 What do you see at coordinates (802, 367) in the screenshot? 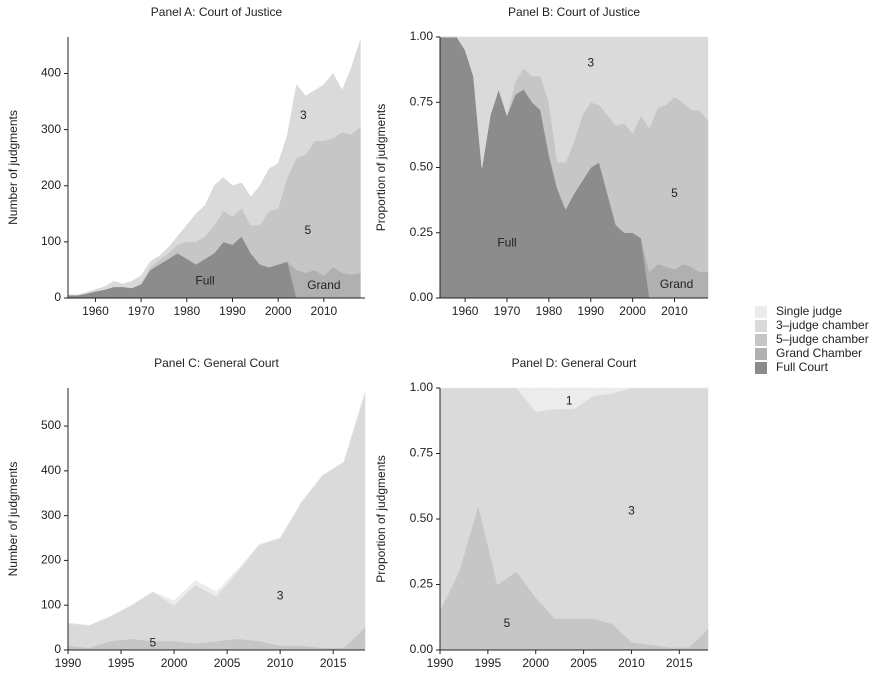
I see `legend-label: Full Court` at bounding box center [802, 367].